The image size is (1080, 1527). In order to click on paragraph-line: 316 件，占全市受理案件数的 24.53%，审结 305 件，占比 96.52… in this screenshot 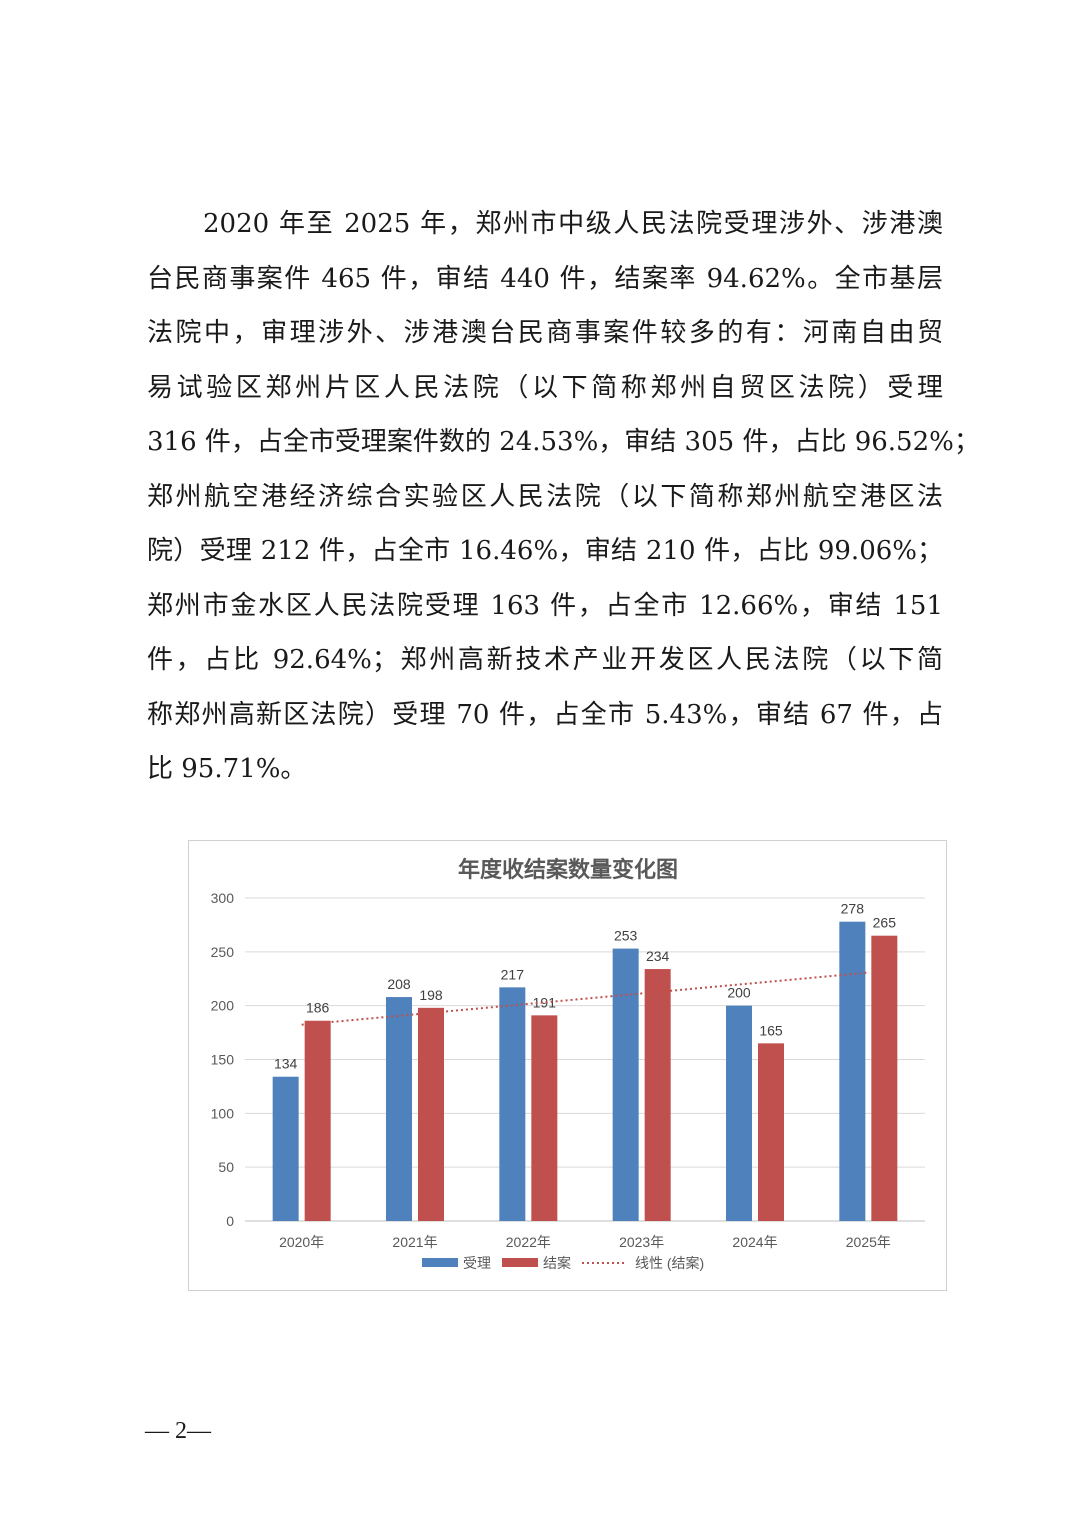, I will do `click(563, 442)`.